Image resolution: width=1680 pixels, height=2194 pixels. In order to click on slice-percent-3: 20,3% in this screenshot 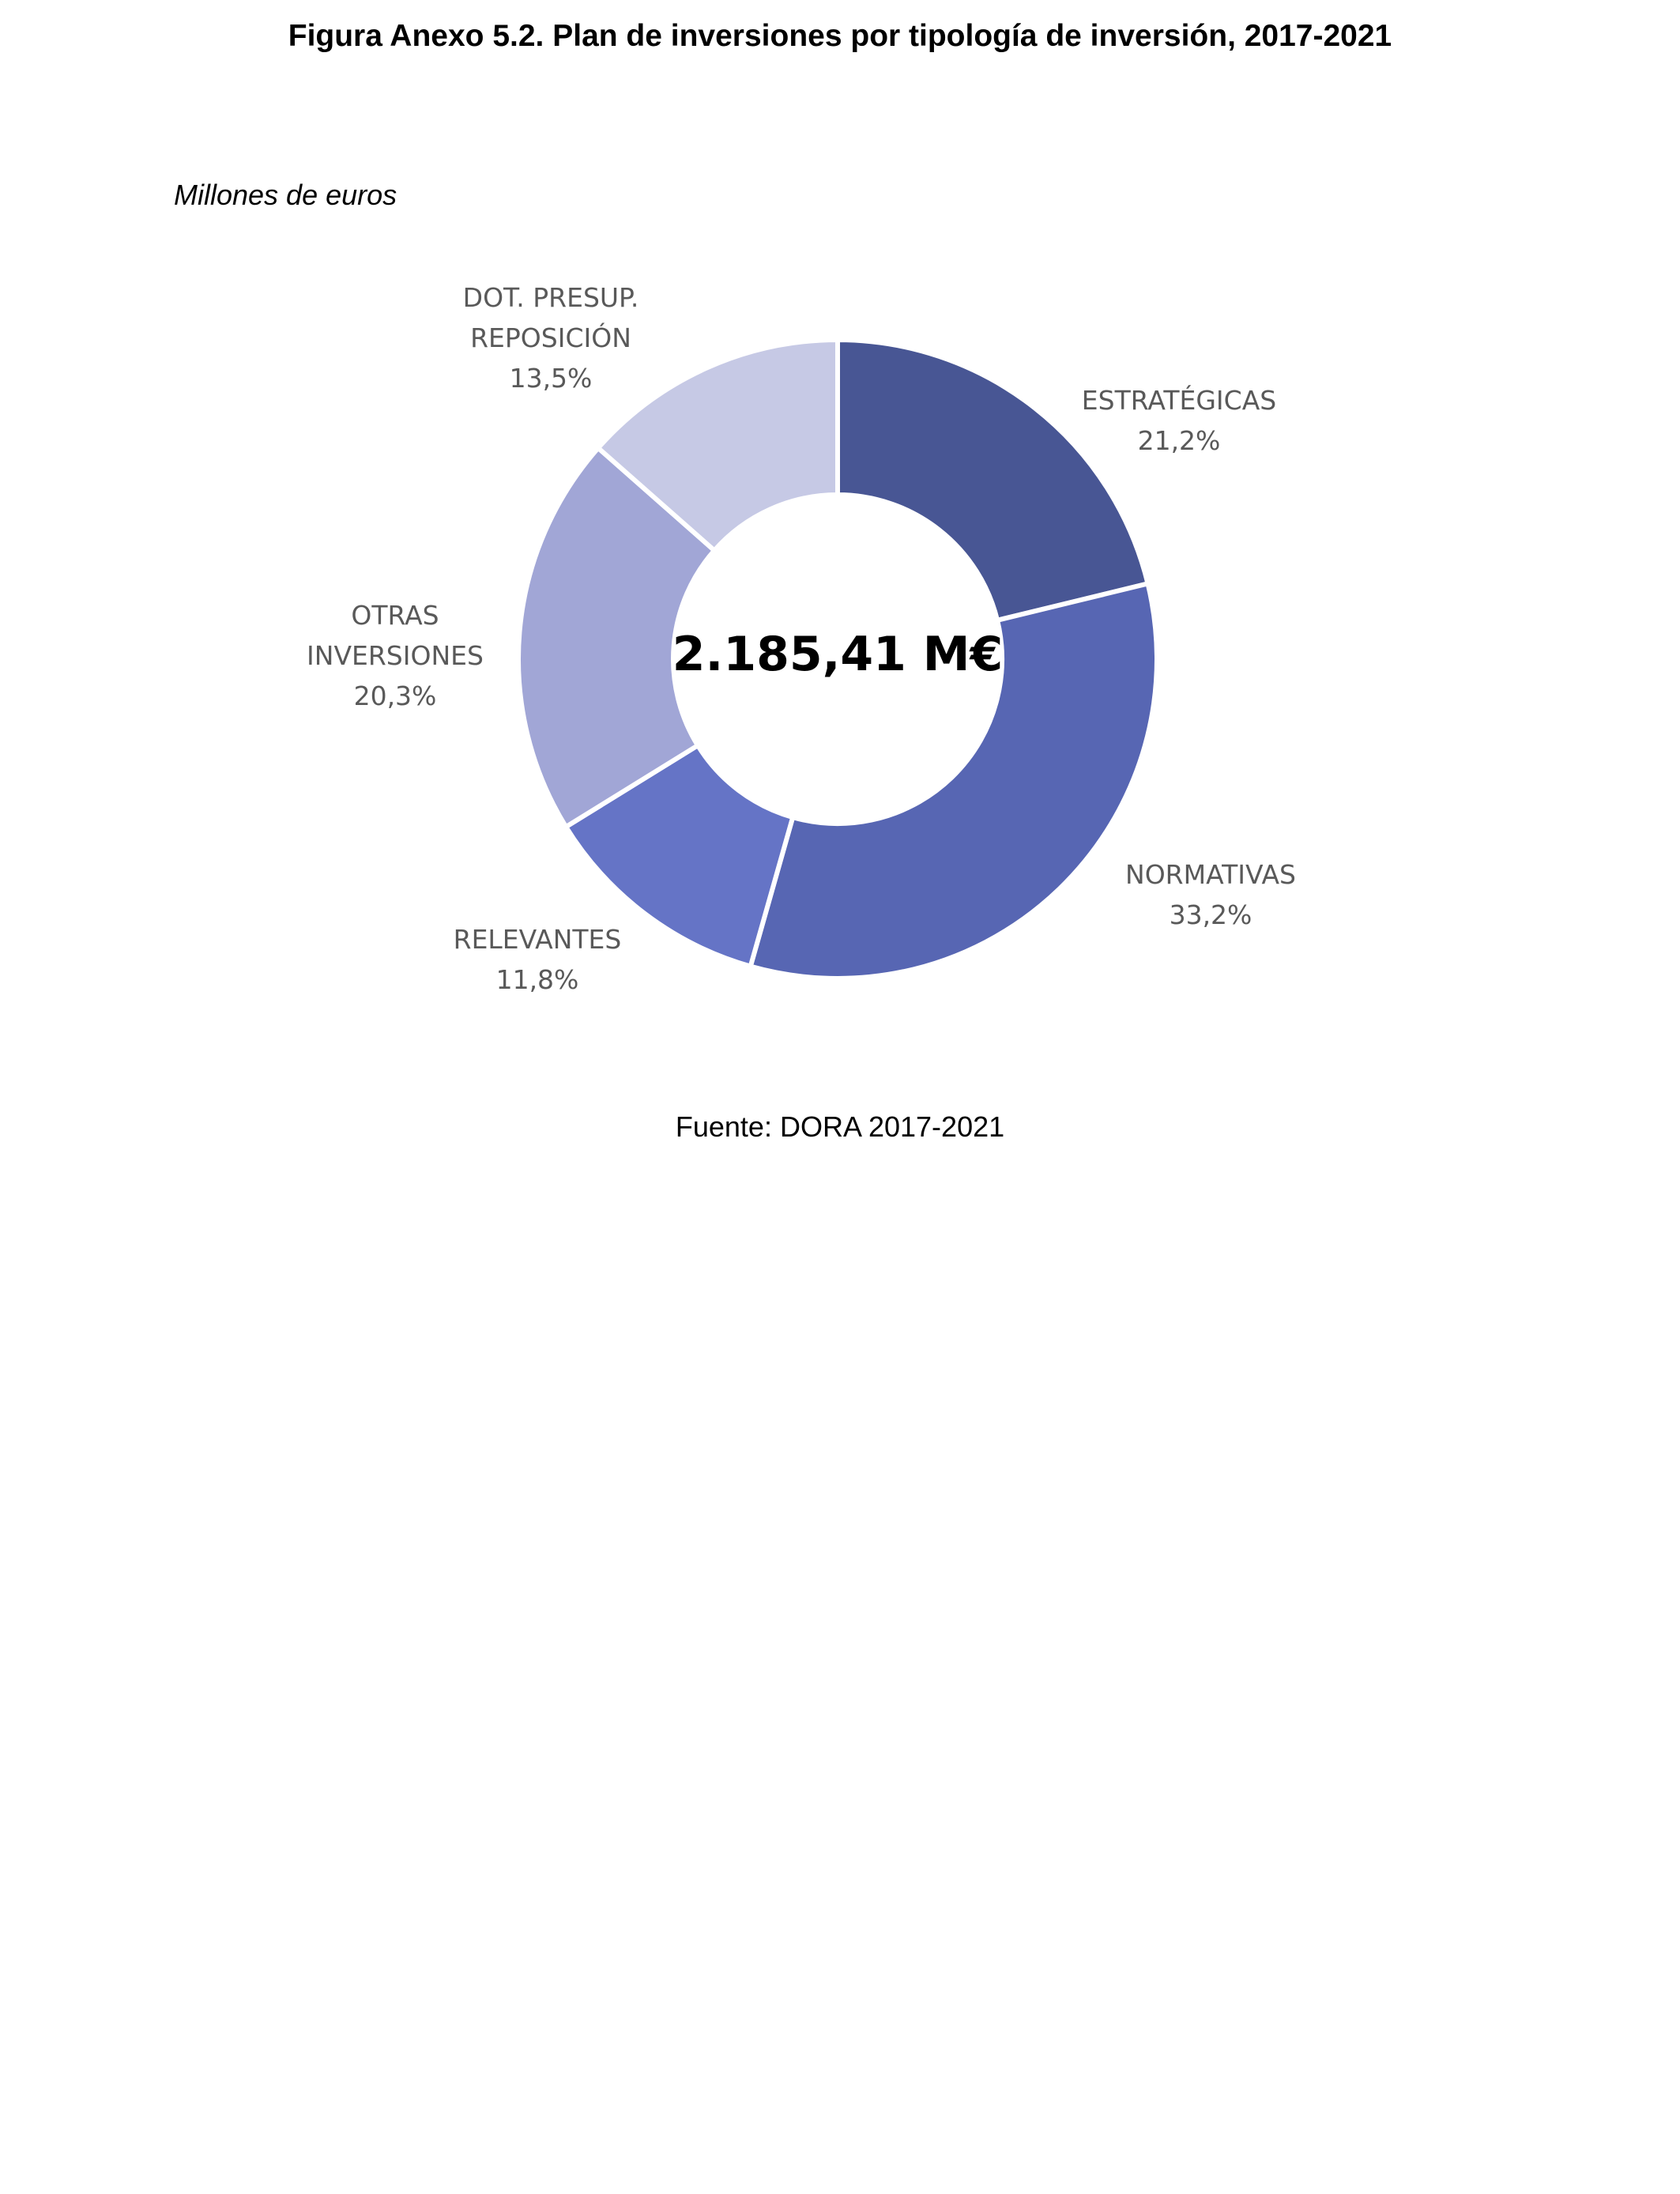, I will do `click(395, 695)`.